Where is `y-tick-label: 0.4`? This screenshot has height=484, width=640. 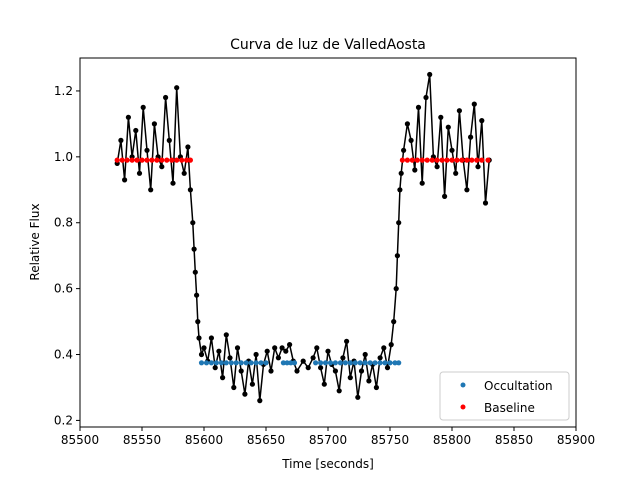
y-tick-label: 0.4 is located at coordinates (63, 355).